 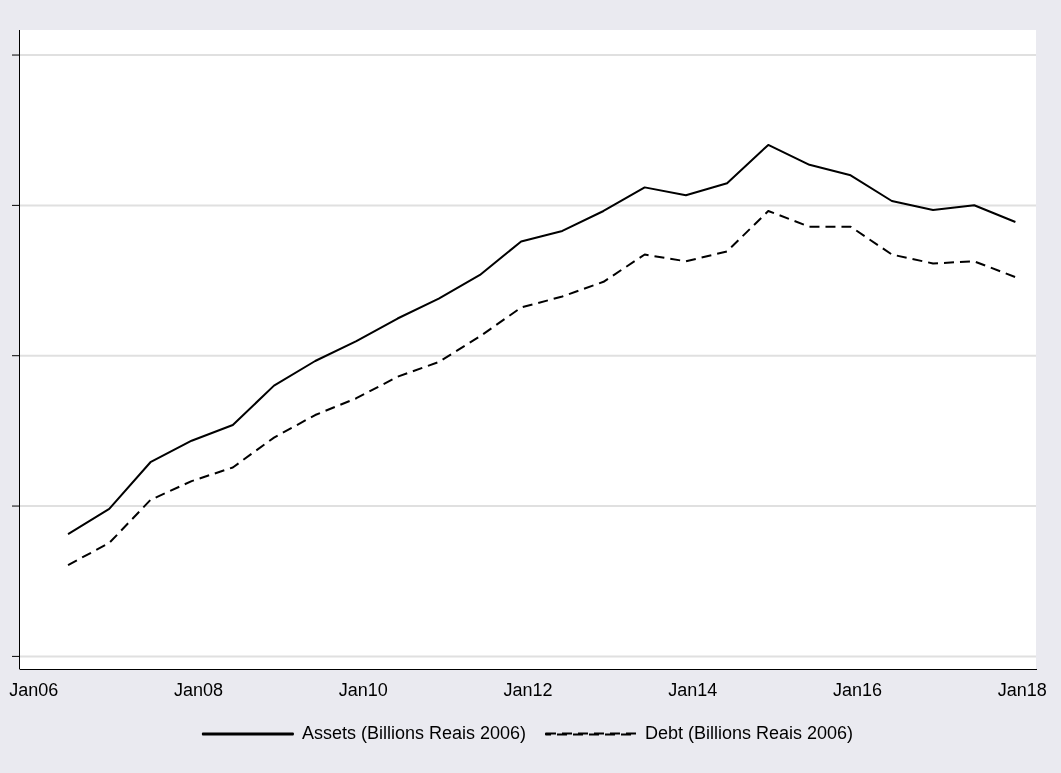 What do you see at coordinates (749, 732) in the screenshot?
I see `legend-label: Debt (Billions Reais 2006)` at bounding box center [749, 732].